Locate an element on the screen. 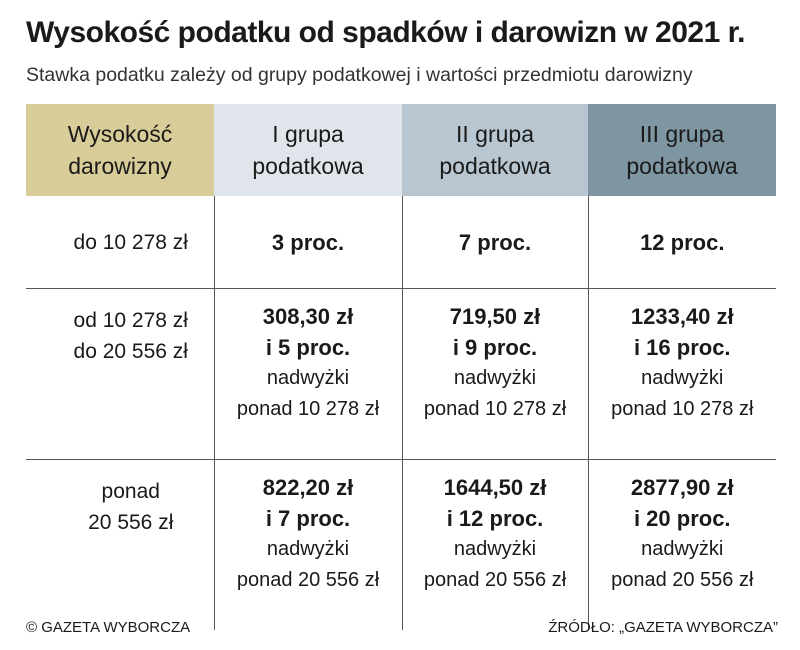 This screenshot has width=800, height=650. header-line: Wysokość is located at coordinates (120, 134).